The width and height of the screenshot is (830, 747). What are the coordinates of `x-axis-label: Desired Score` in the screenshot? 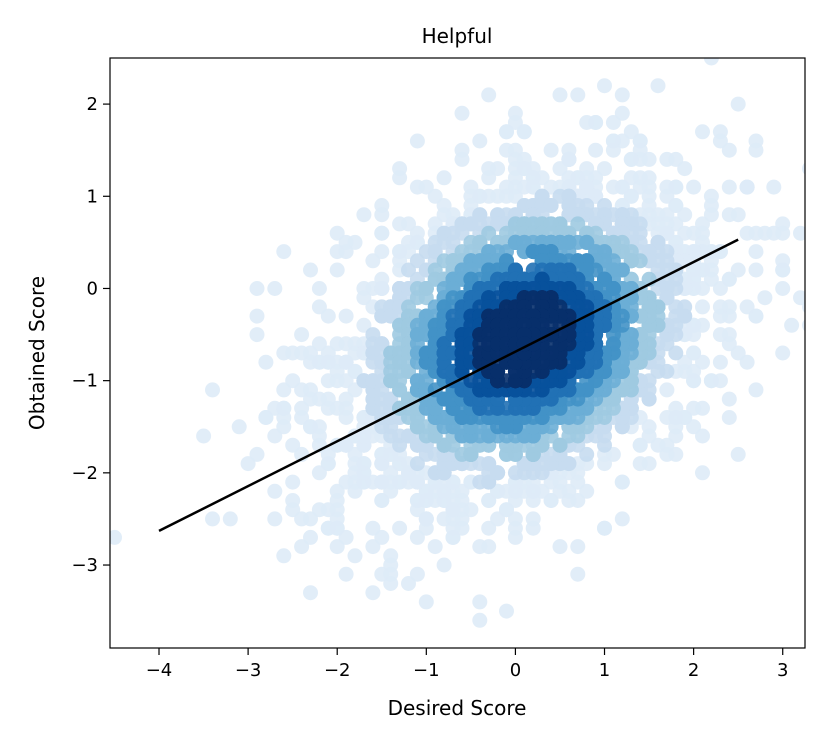 It's located at (457, 708).